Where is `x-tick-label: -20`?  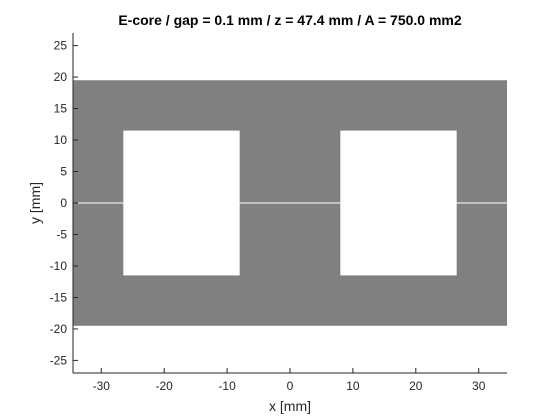 x-tick-label: -20 is located at coordinates (165, 386).